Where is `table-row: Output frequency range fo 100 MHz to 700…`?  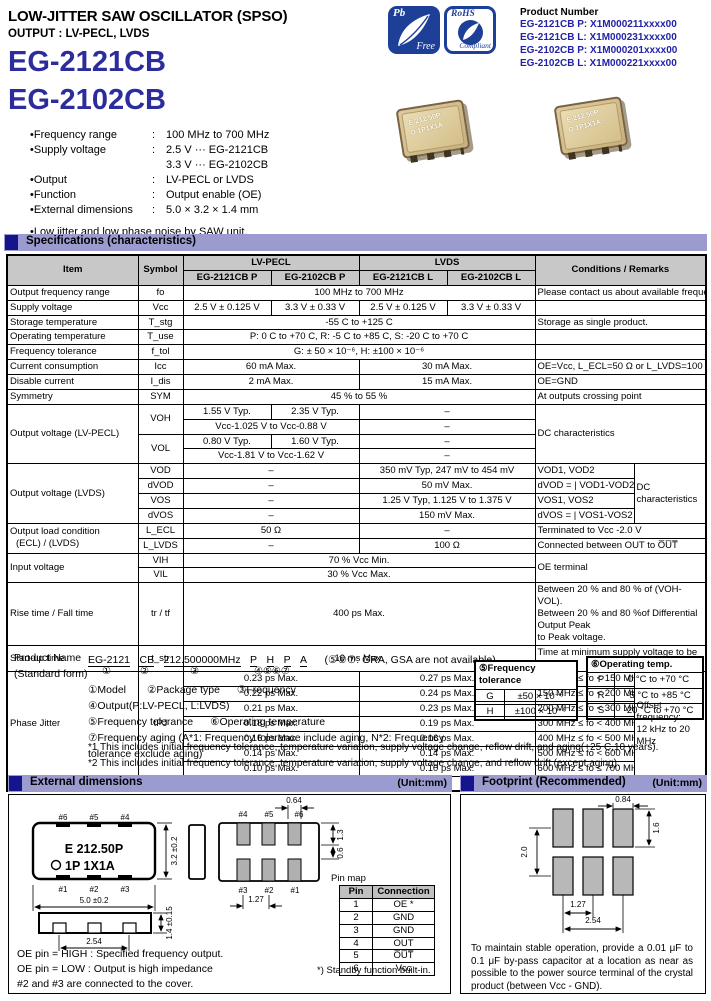 table-row: Output frequency range fo 100 MHz to 700… is located at coordinates (356, 292).